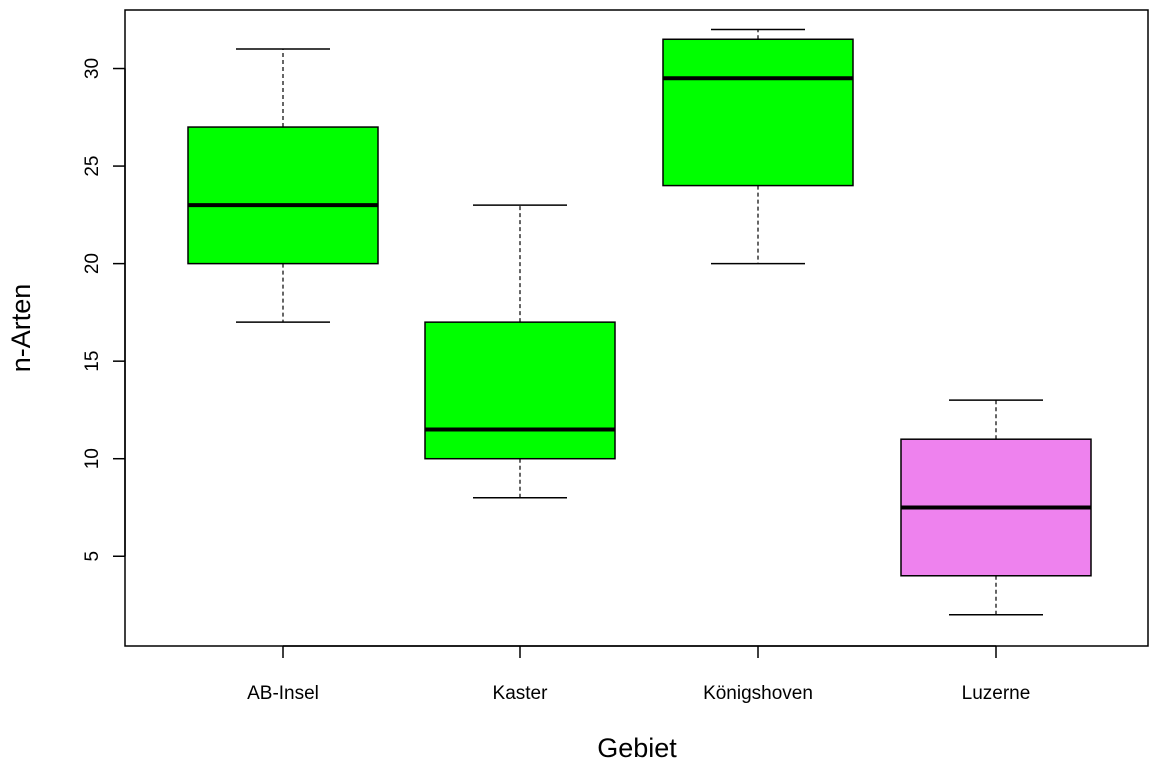 Image resolution: width=1150 pixels, height=765 pixels. What do you see at coordinates (92, 68) in the screenshot?
I see `y-tick-label: 30` at bounding box center [92, 68].